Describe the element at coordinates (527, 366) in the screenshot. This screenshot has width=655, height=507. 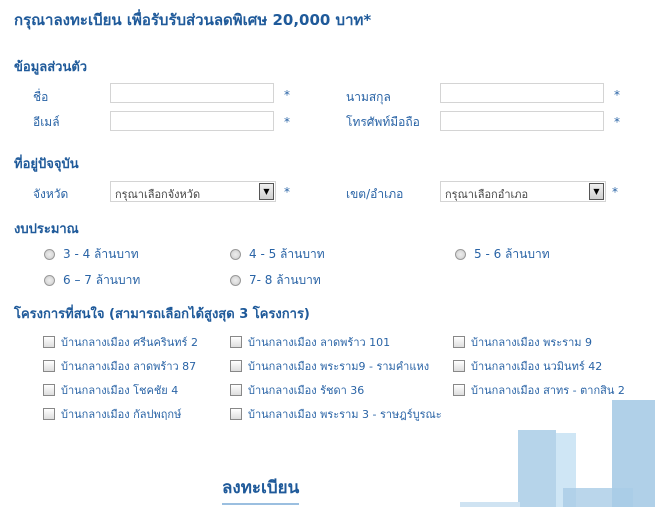
I see `project-option: บ้านกลางเมือง นวมินทร์ 42` at that location.